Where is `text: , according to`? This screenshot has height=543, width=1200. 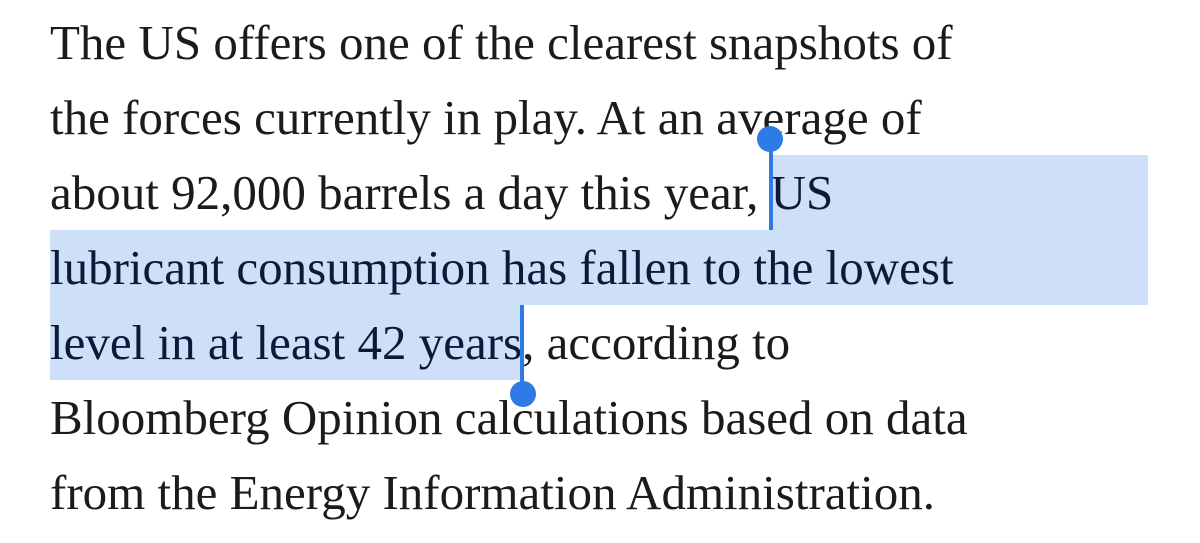
text: , according to is located at coordinates (656, 342).